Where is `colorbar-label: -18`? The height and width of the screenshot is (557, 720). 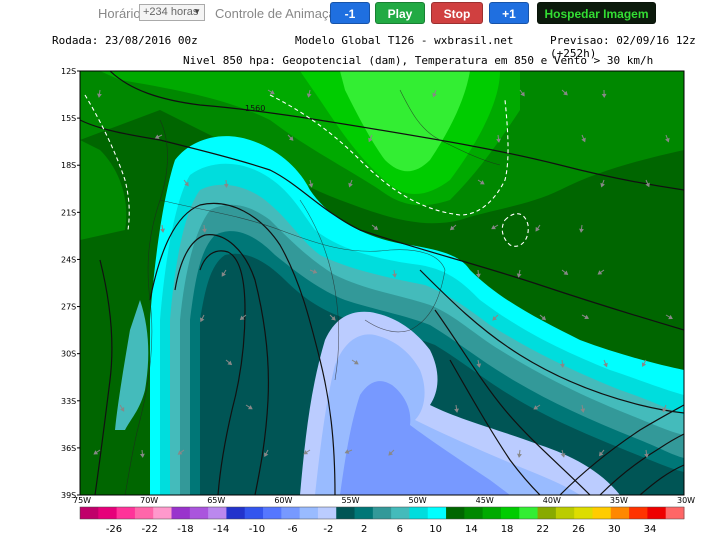
colorbar-label: -18 is located at coordinates (185, 529).